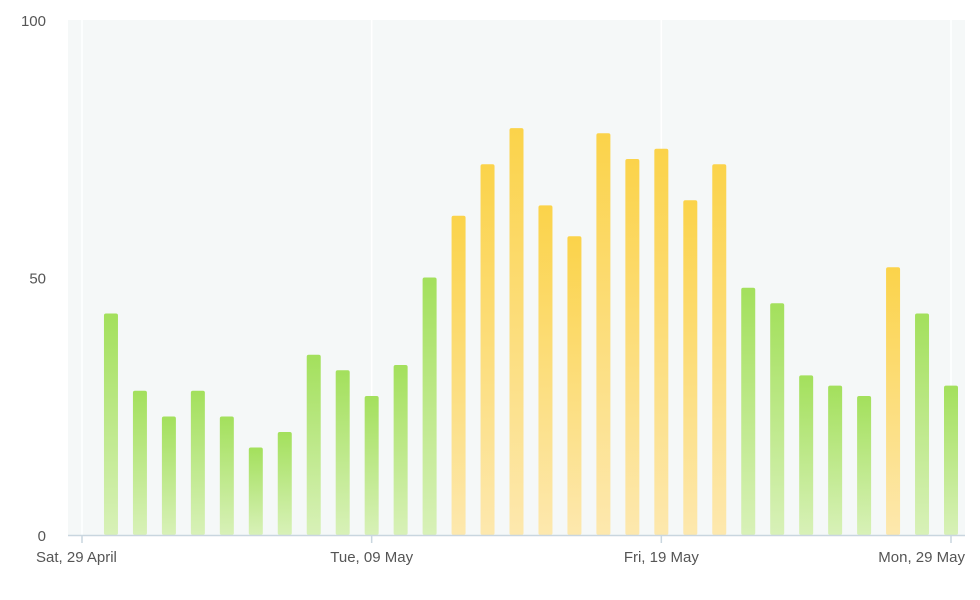 This screenshot has height=600, width=980. What do you see at coordinates (76, 557) in the screenshot?
I see `x-tick-label: Sat, 29 April` at bounding box center [76, 557].